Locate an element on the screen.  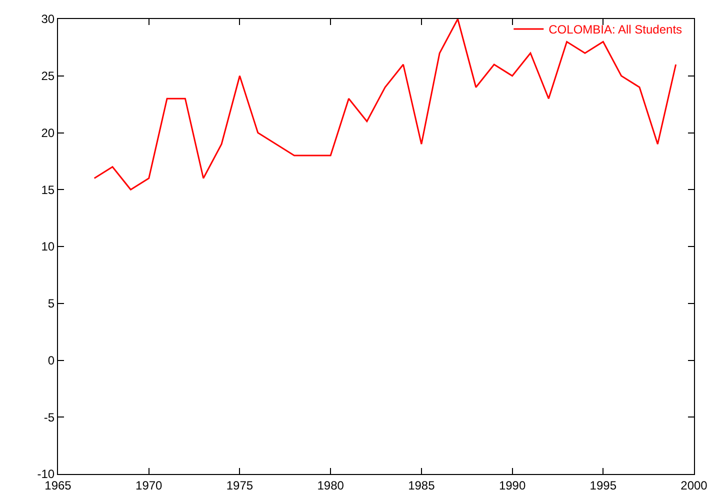
y-tick-label: 5 is located at coordinates (51, 303).